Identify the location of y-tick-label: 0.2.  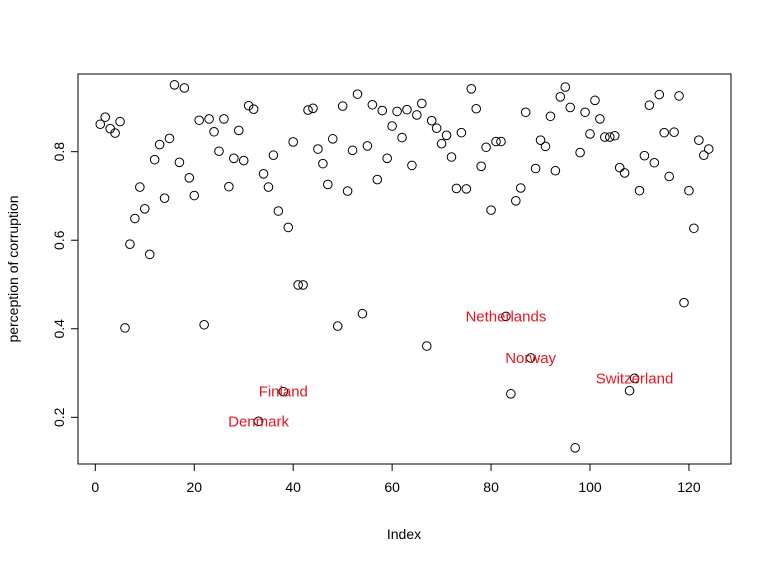
(59, 417).